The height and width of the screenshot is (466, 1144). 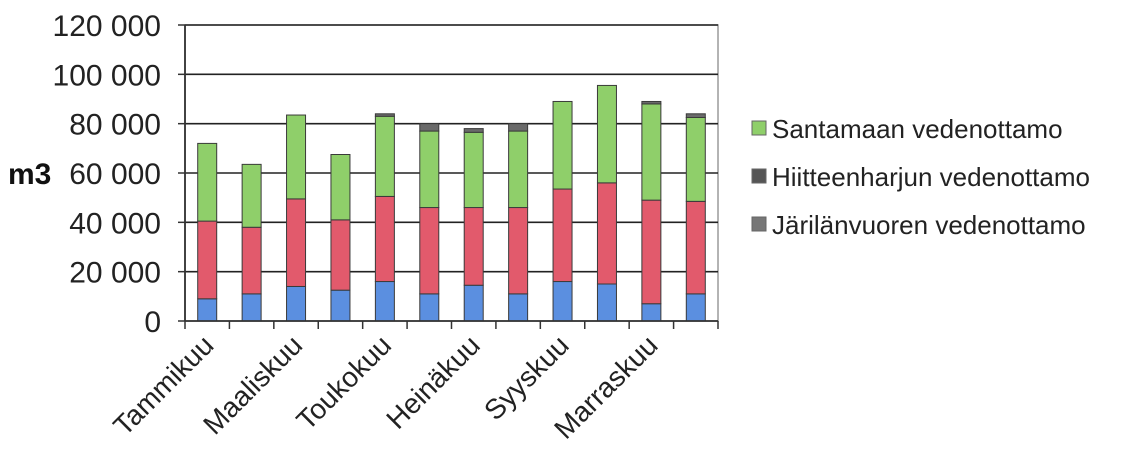 I want to click on y-tick-label: 80 000, so click(x=115, y=125).